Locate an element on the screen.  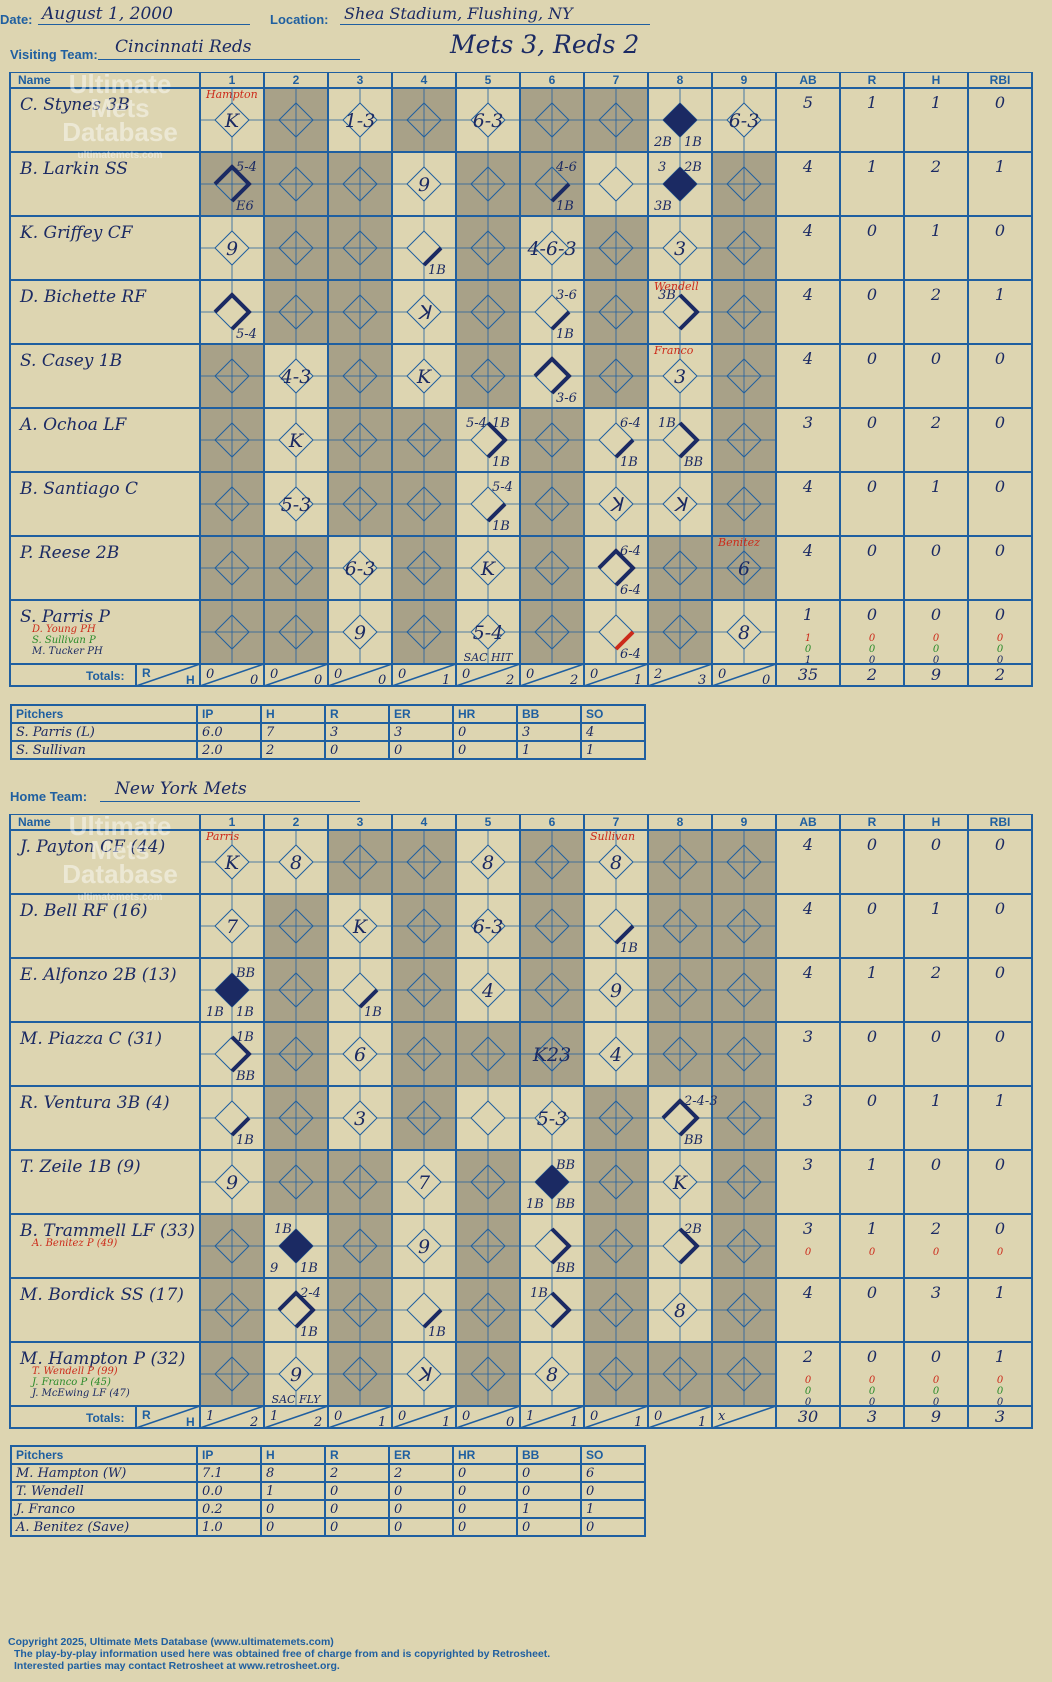
inning-hits: 0 is located at coordinates (766, 680).